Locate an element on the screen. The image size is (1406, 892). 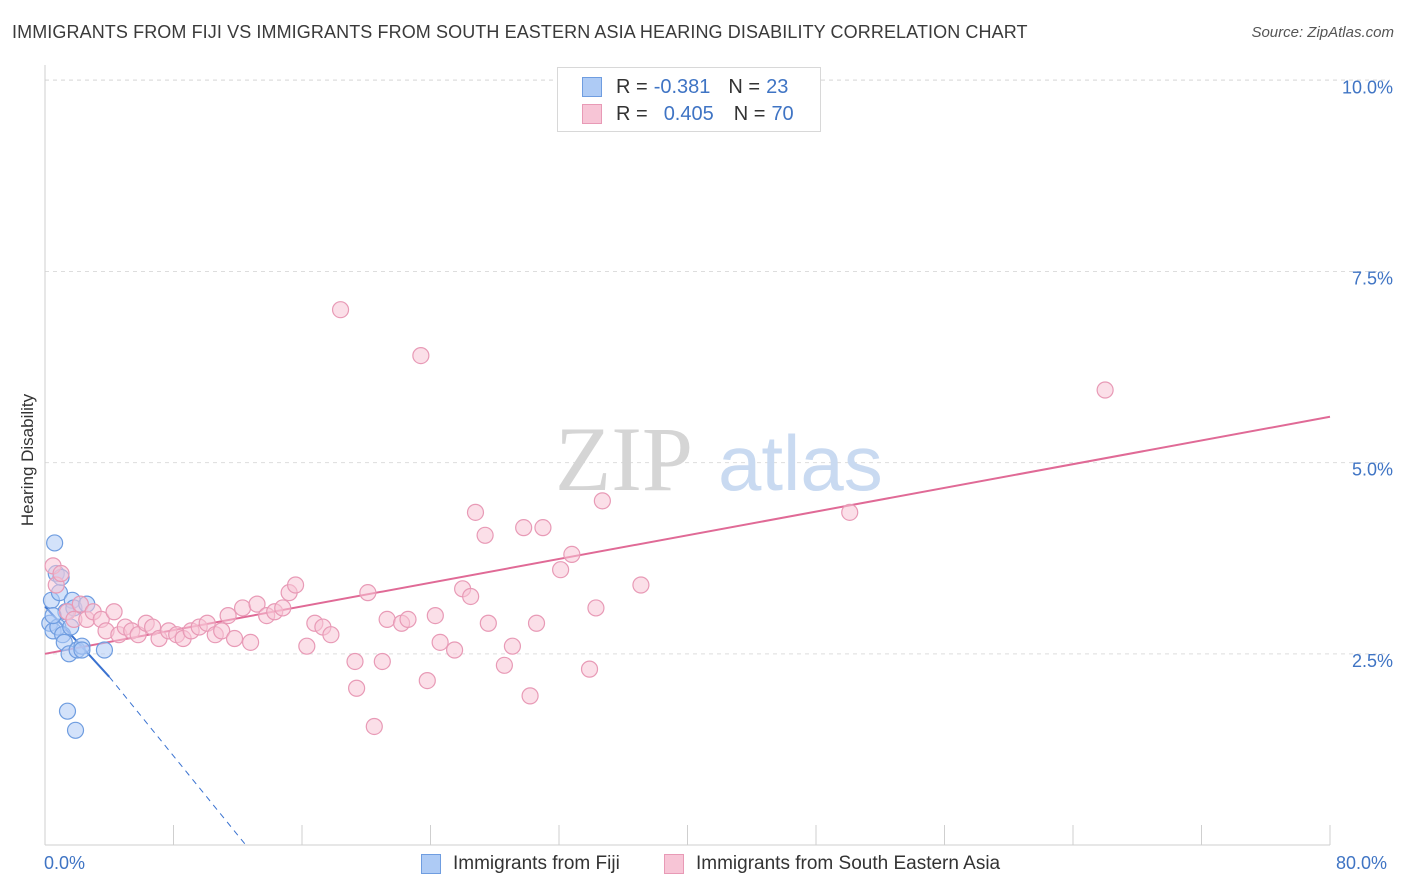
y-tick-label: 10.0% is located at coordinates (1367, 87).